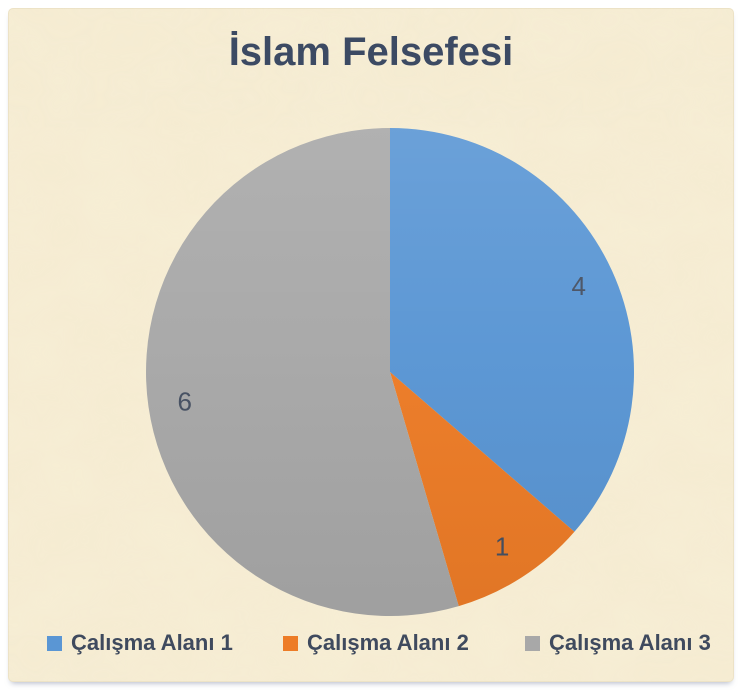 The image size is (742, 693). I want to click on chart-title: İslam Felsefesi, so click(371, 52).